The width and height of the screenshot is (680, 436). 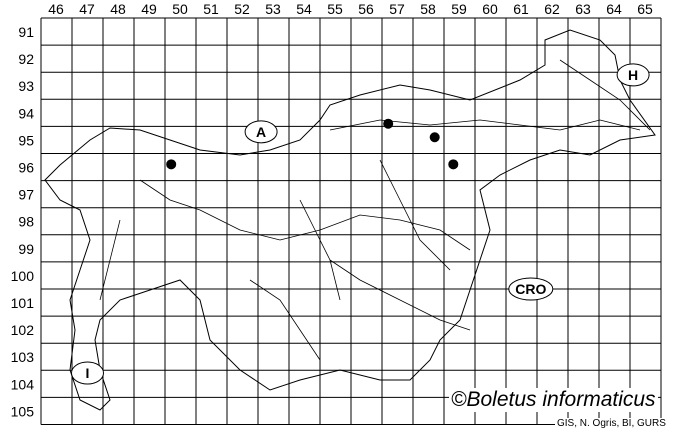 I want to click on row-label: 97, so click(x=26, y=195).